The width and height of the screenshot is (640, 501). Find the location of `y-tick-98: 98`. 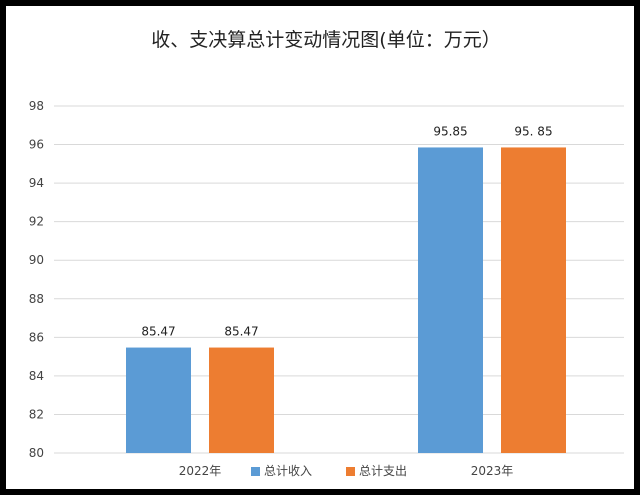

y-tick-98: 98 is located at coordinates (36, 106).